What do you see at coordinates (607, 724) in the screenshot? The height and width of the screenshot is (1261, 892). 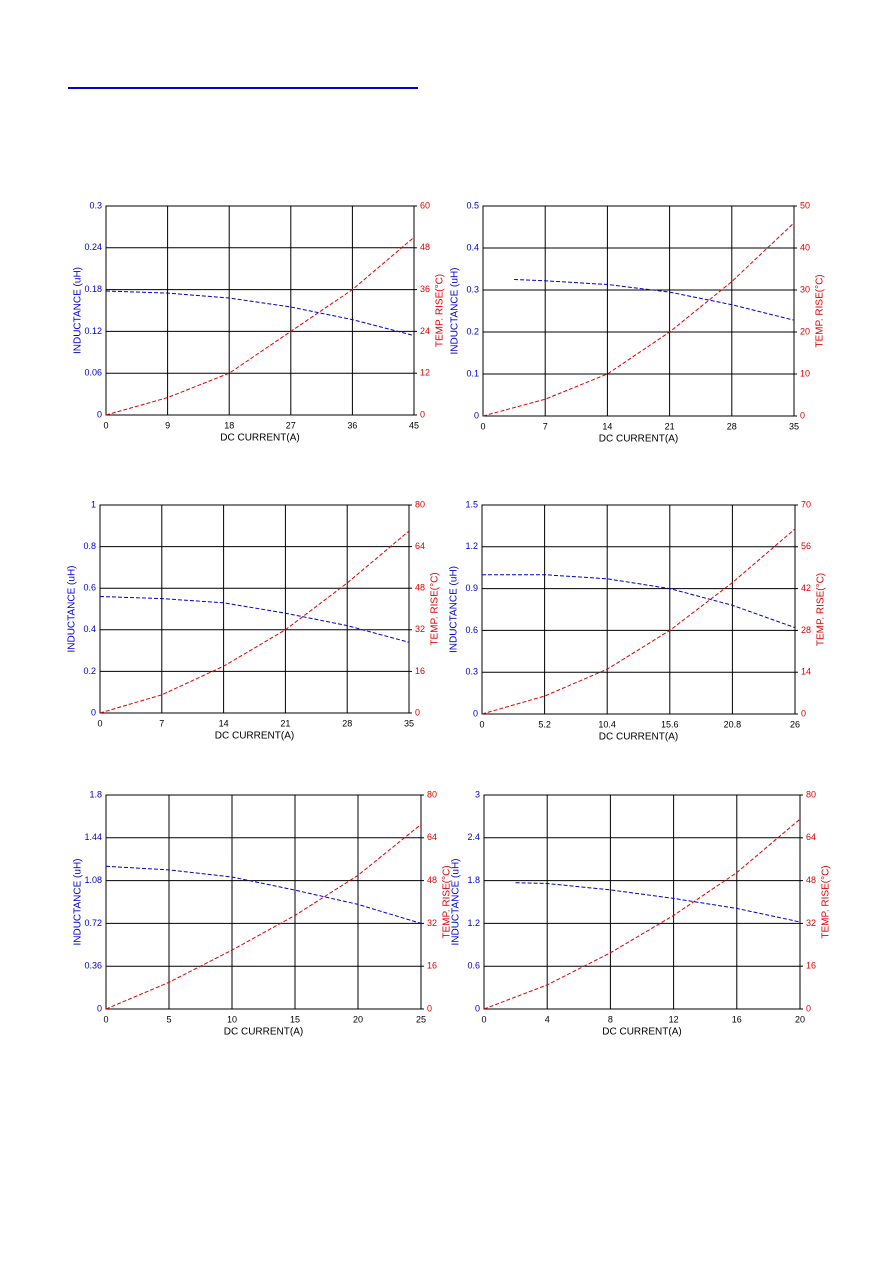 I see `x-tick-label: 10.4` at bounding box center [607, 724].